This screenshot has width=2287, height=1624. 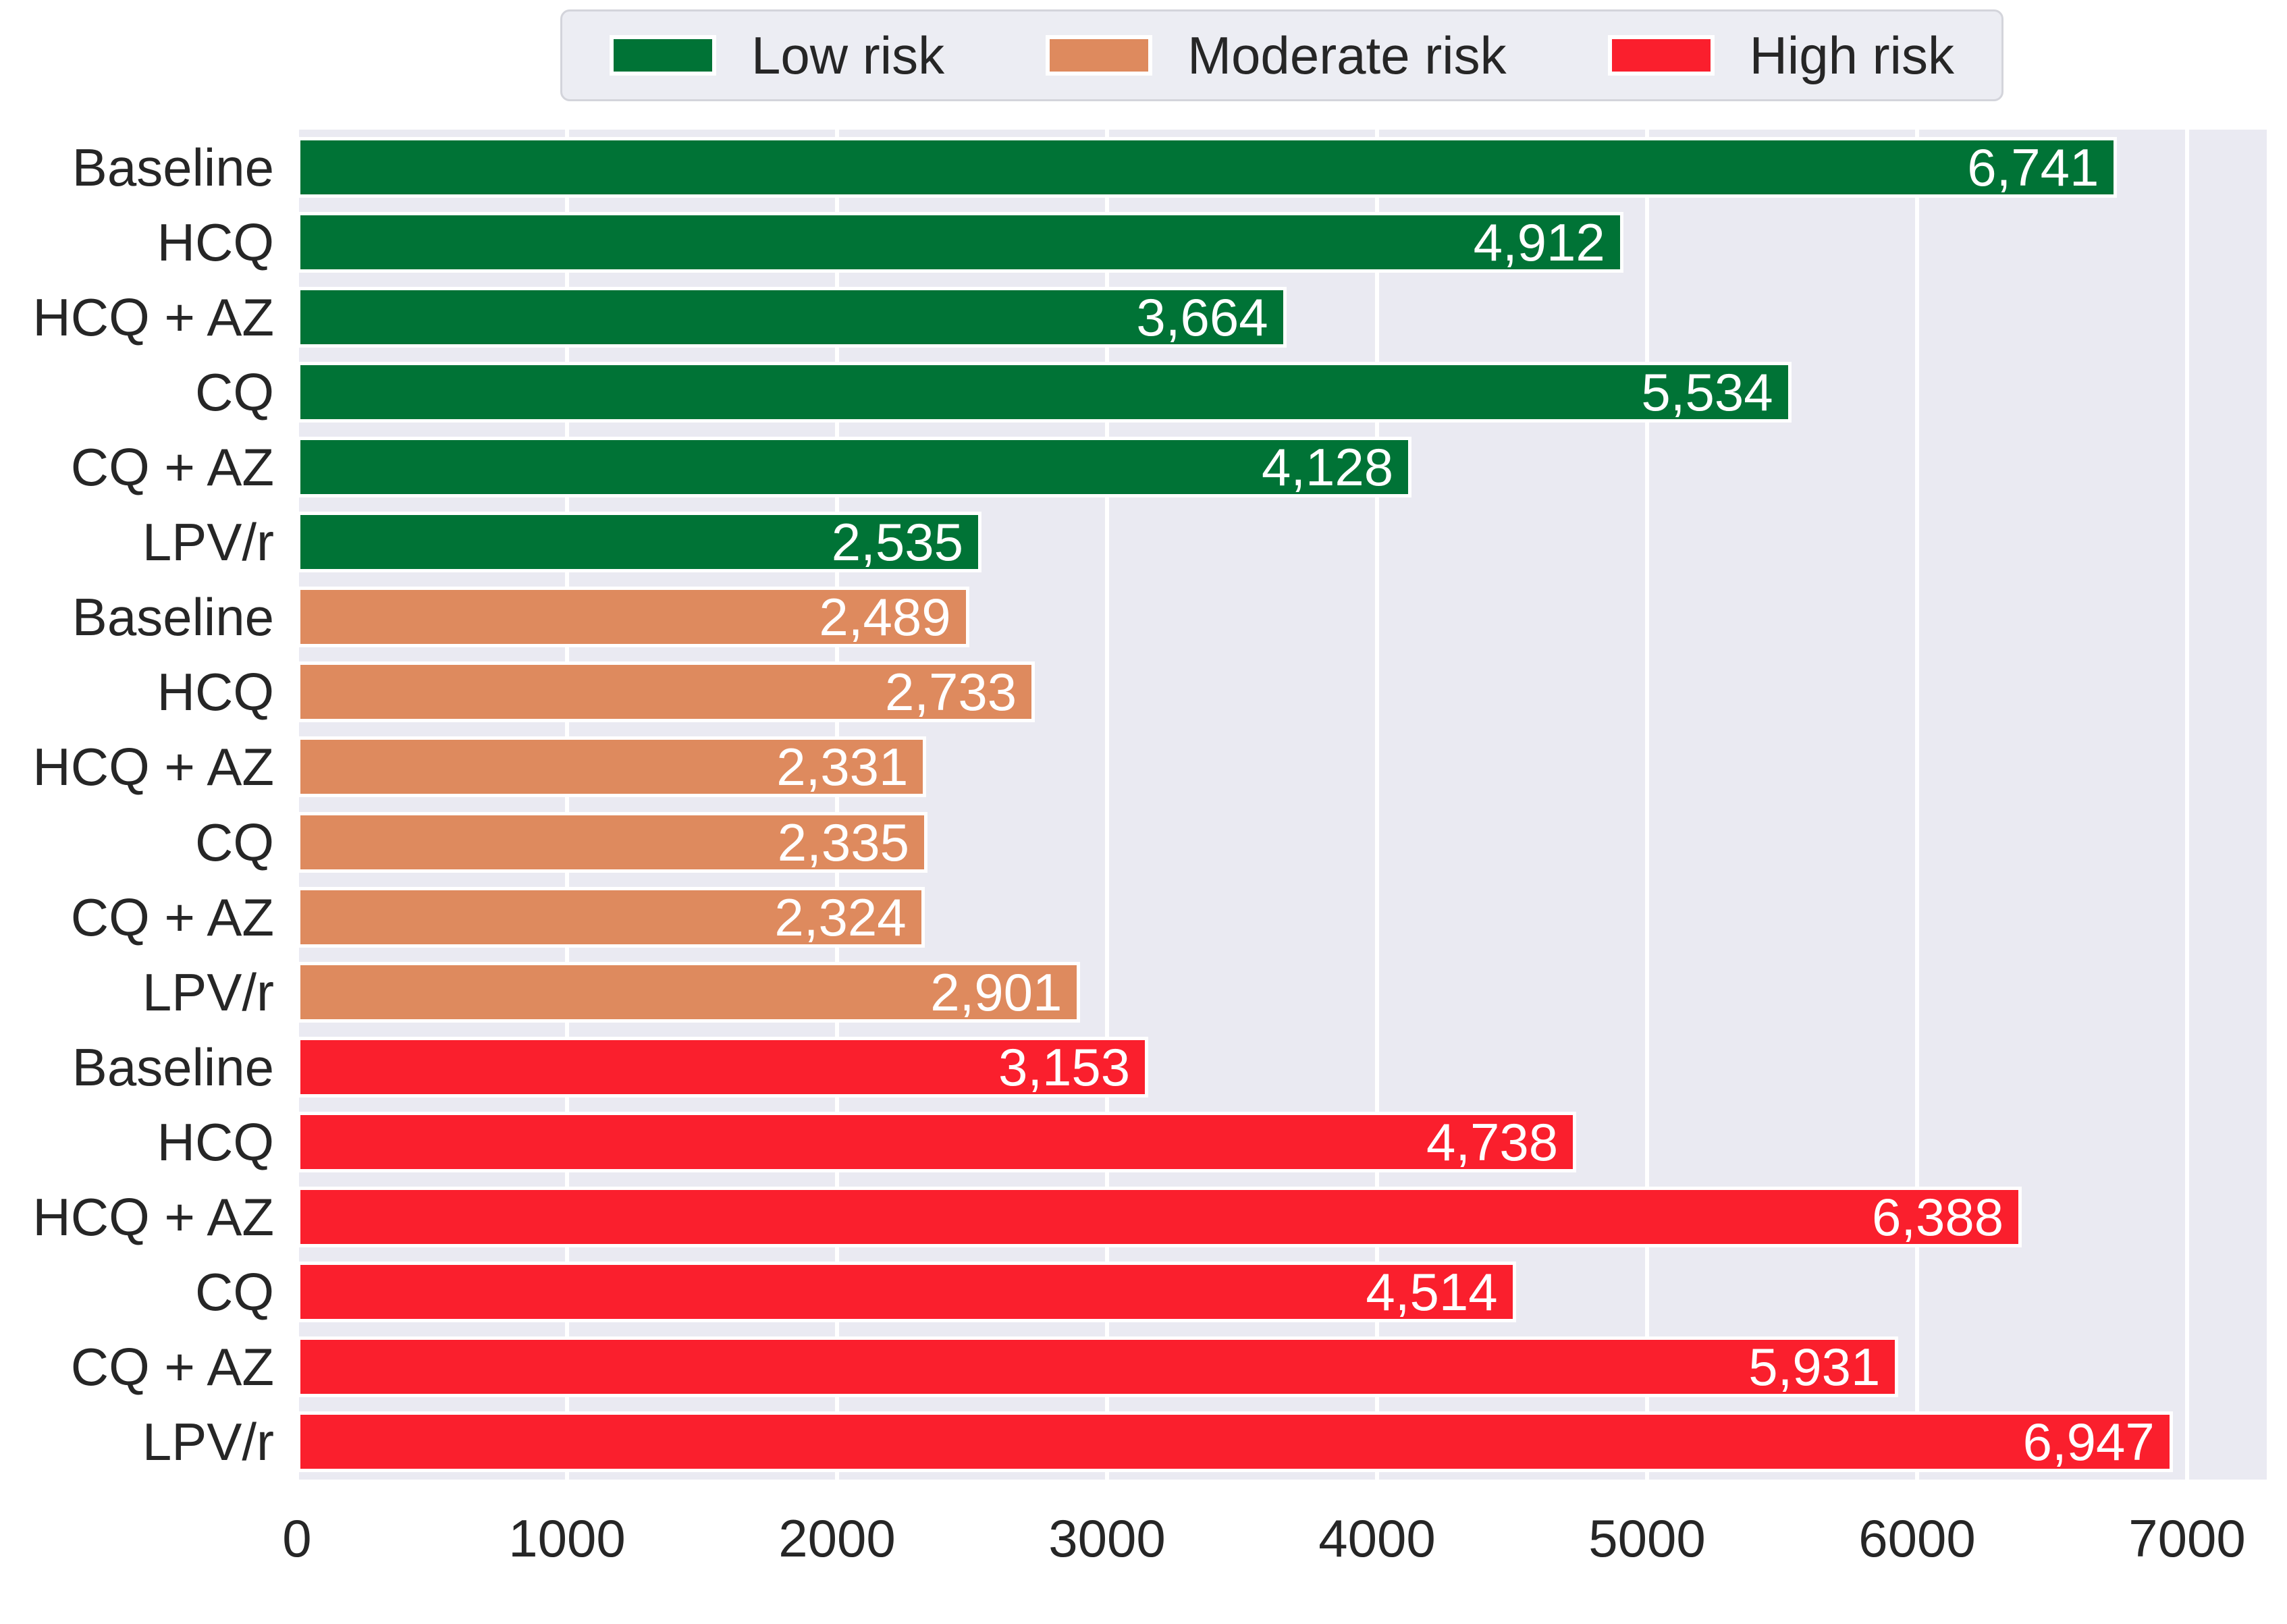 I want to click on bar-track: 2,535, so click(x=1282, y=542).